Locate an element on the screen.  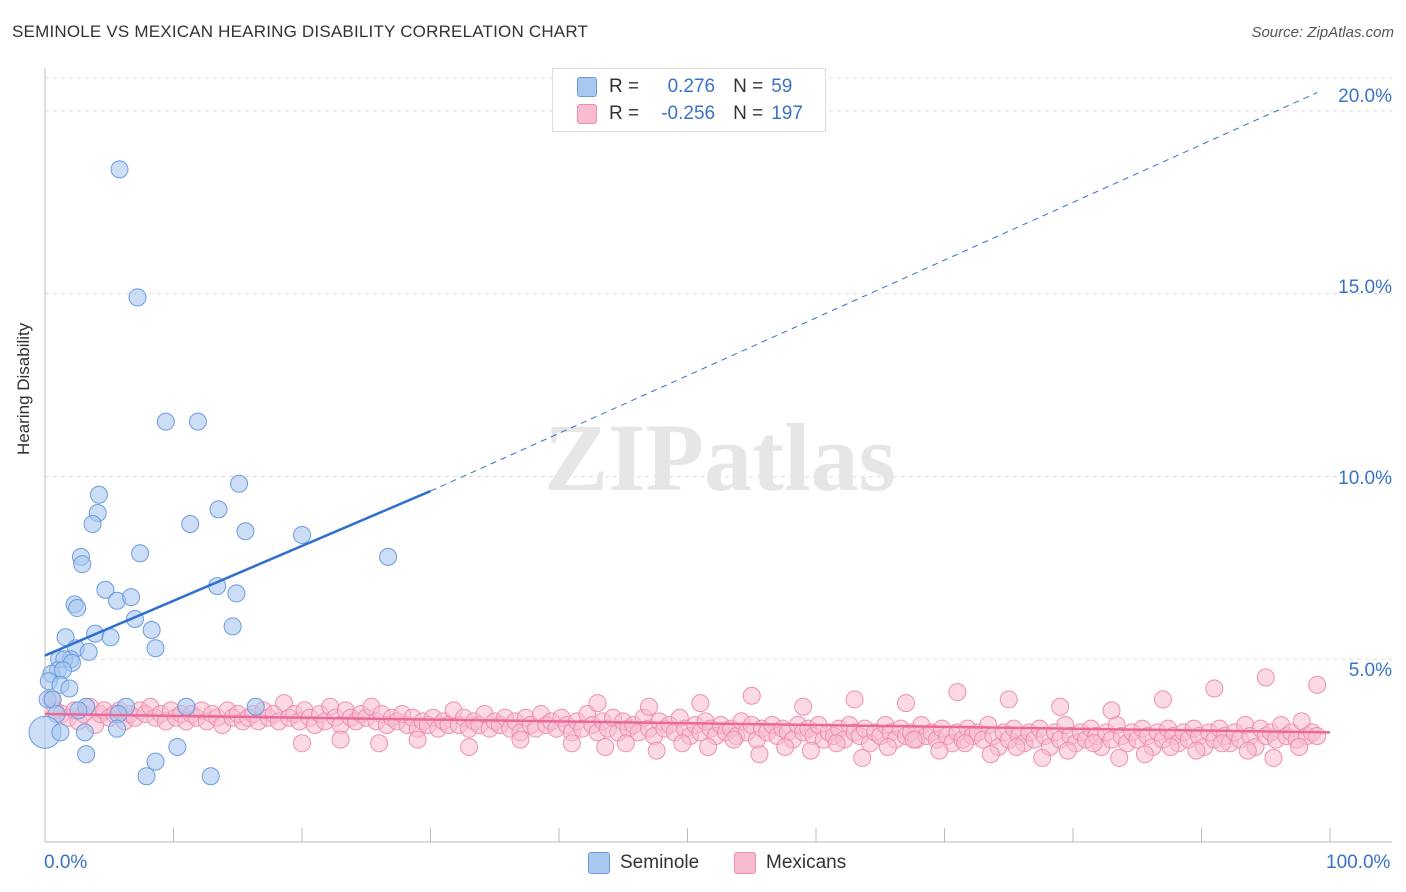
legend-row-mexicans: R = -0.256 N = 197 is located at coordinates (690, 114).